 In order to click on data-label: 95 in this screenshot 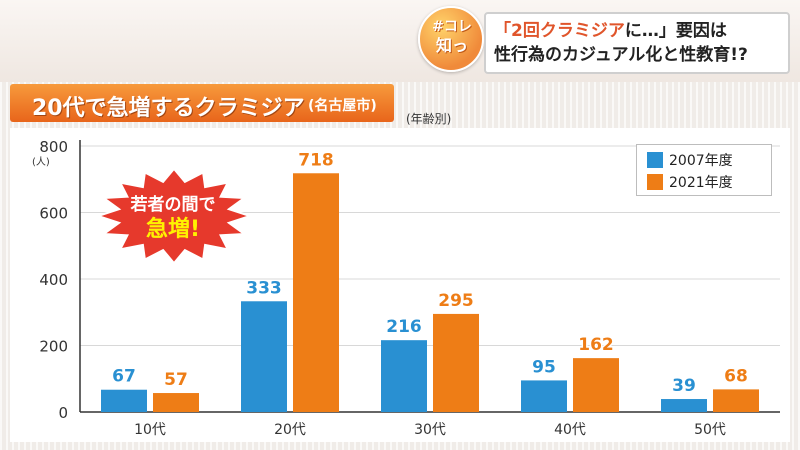, I will do `click(544, 367)`.